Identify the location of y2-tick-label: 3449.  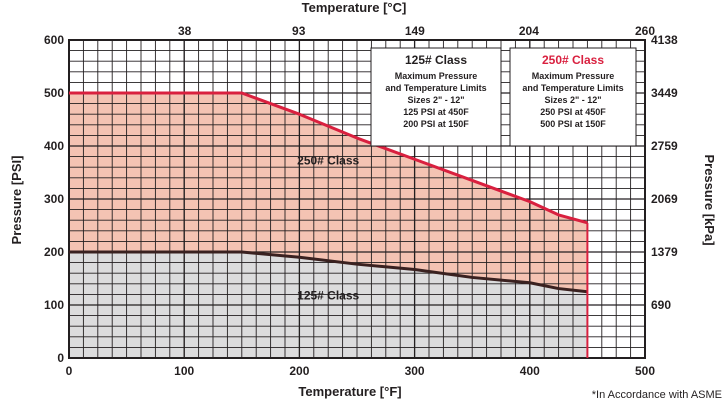
(664, 93).